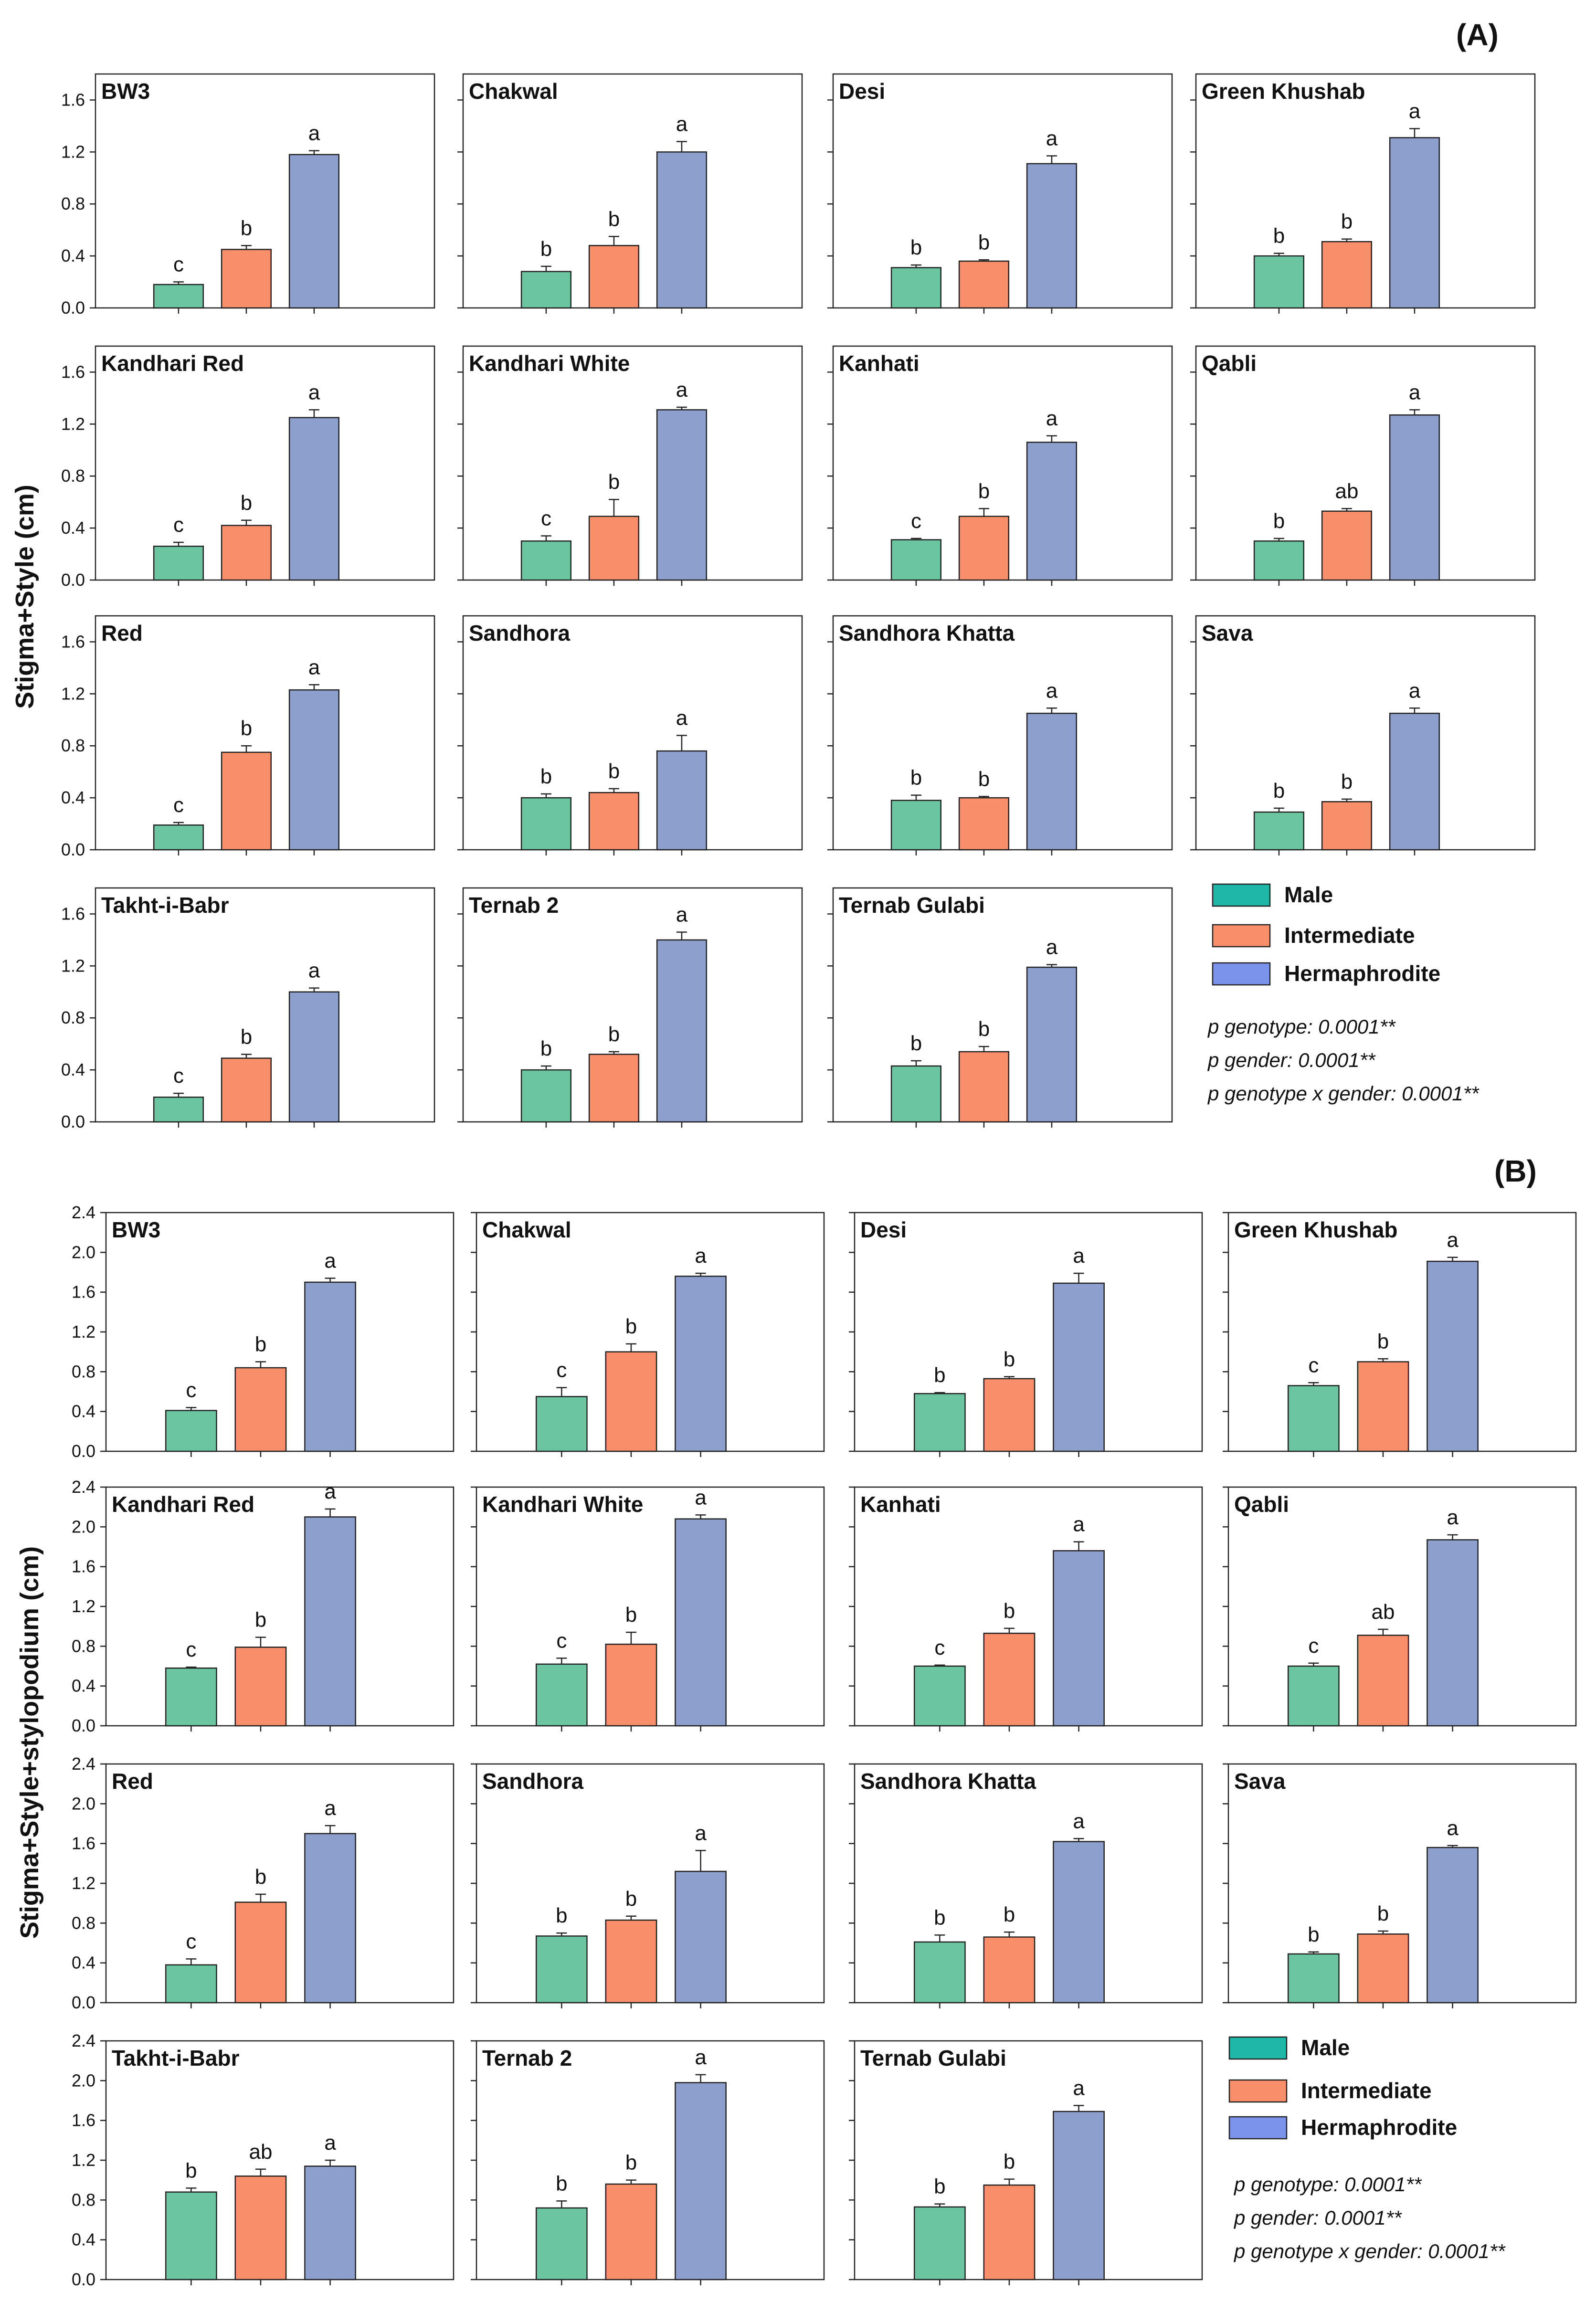 The height and width of the screenshot is (2302, 1596). Describe the element at coordinates (648, 1609) in the screenshot. I see `panel-kandhari-white: c b a Kandhari White` at that location.